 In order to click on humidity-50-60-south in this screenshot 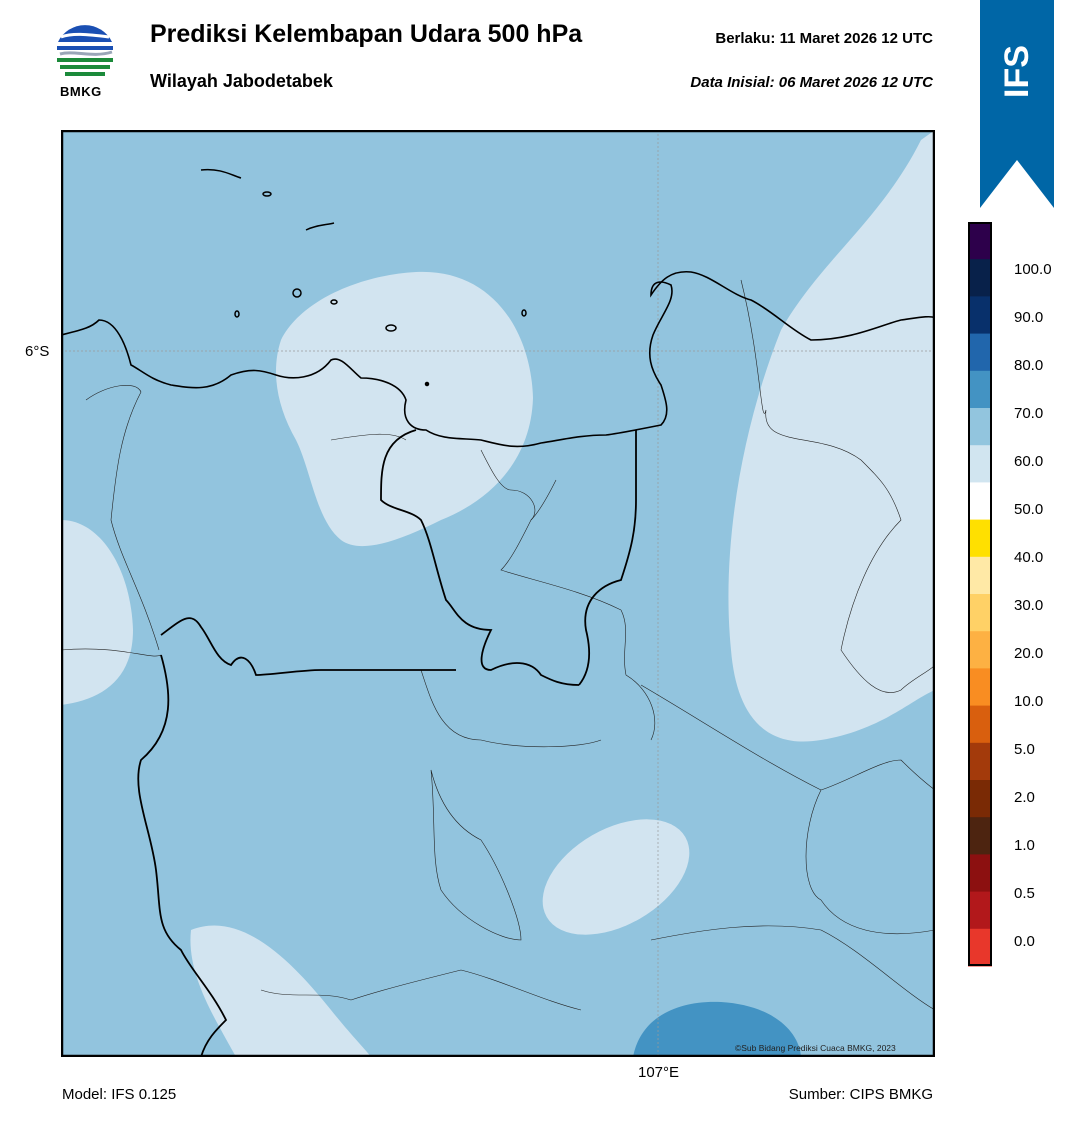, I will do `click(616, 877)`.